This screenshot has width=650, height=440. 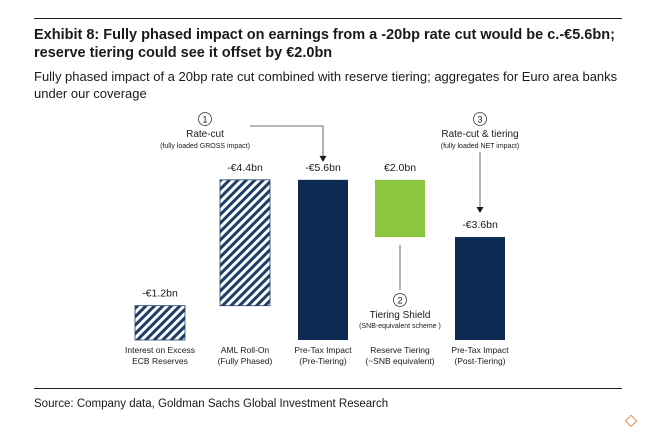 What do you see at coordinates (480, 210) in the screenshot?
I see `annotation-3-arrowhead` at bounding box center [480, 210].